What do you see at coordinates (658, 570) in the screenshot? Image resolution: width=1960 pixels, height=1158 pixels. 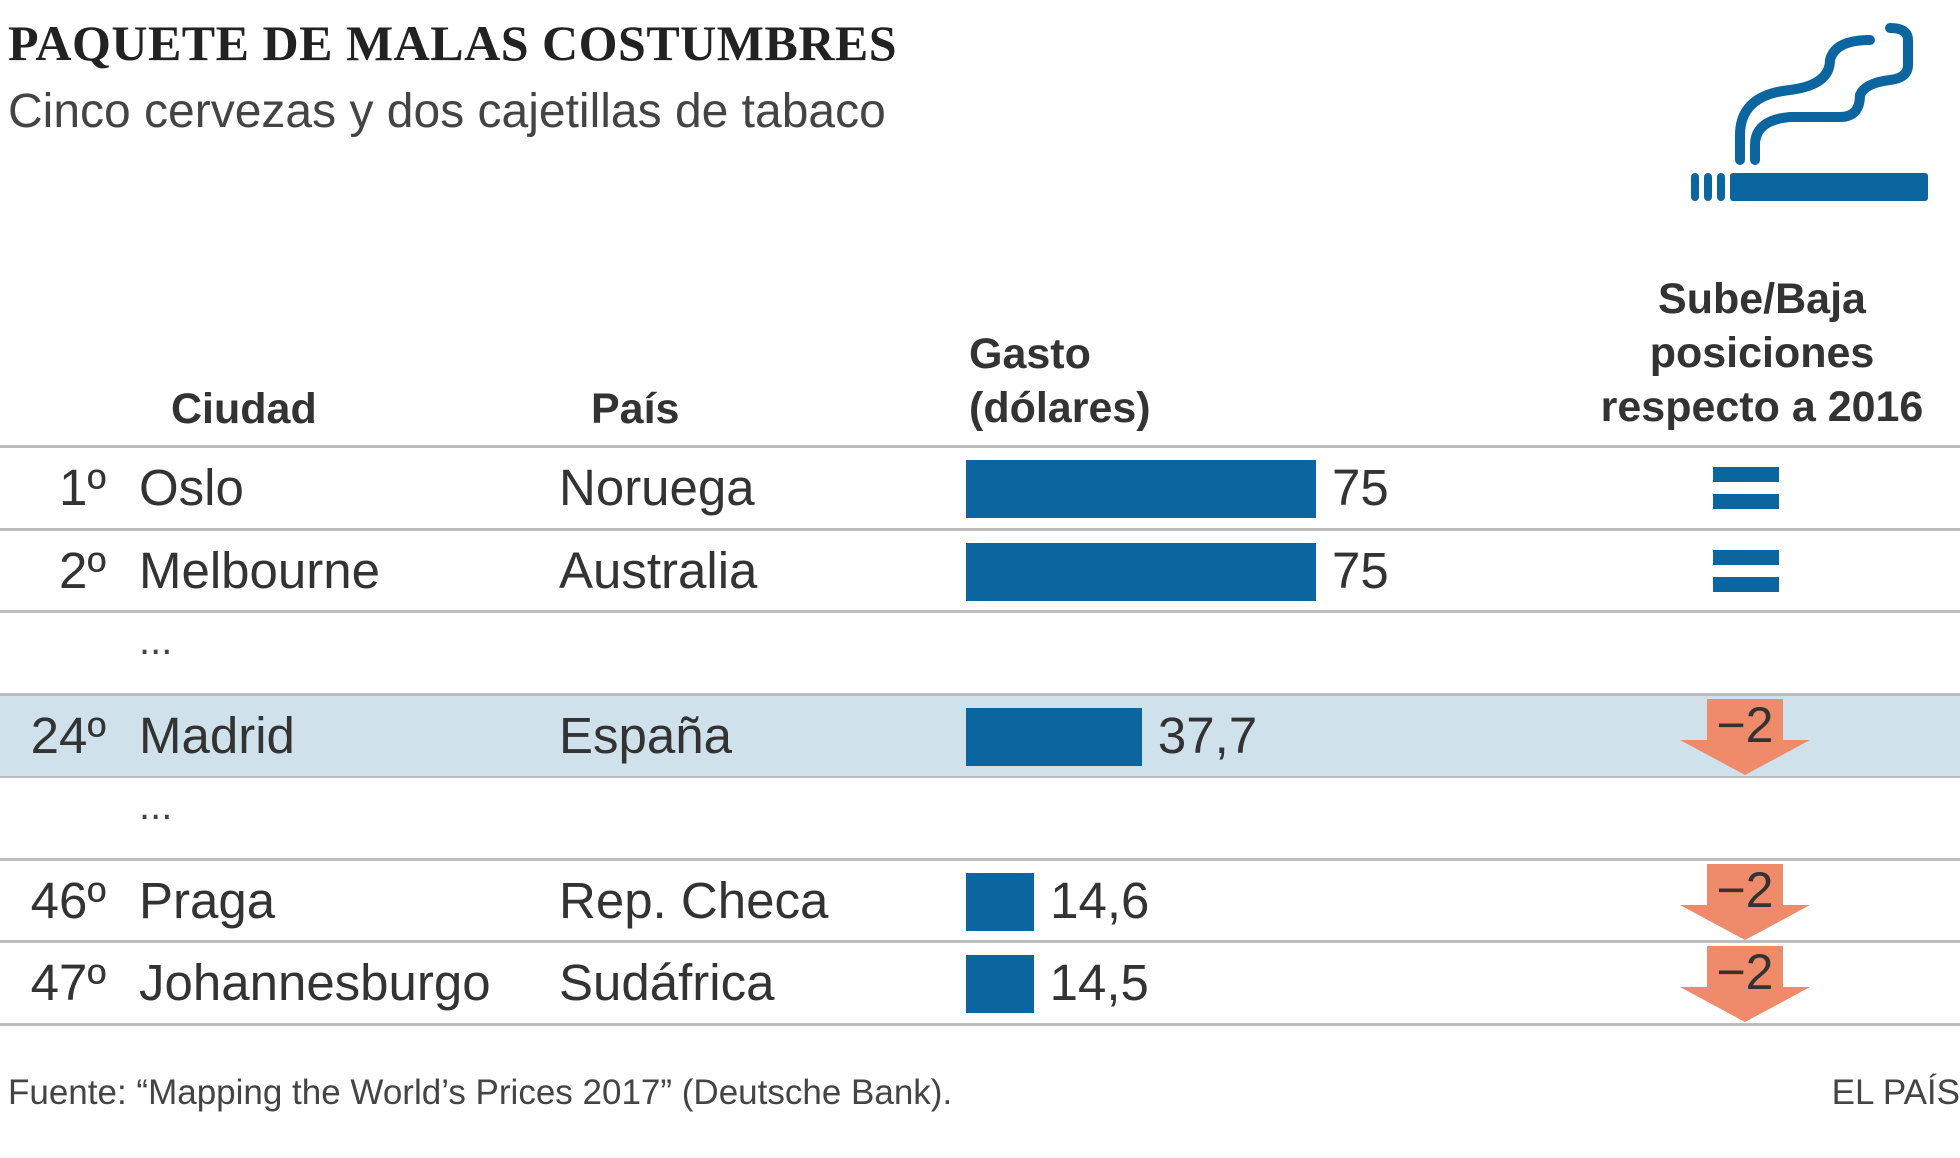 I see `country: Australia` at bounding box center [658, 570].